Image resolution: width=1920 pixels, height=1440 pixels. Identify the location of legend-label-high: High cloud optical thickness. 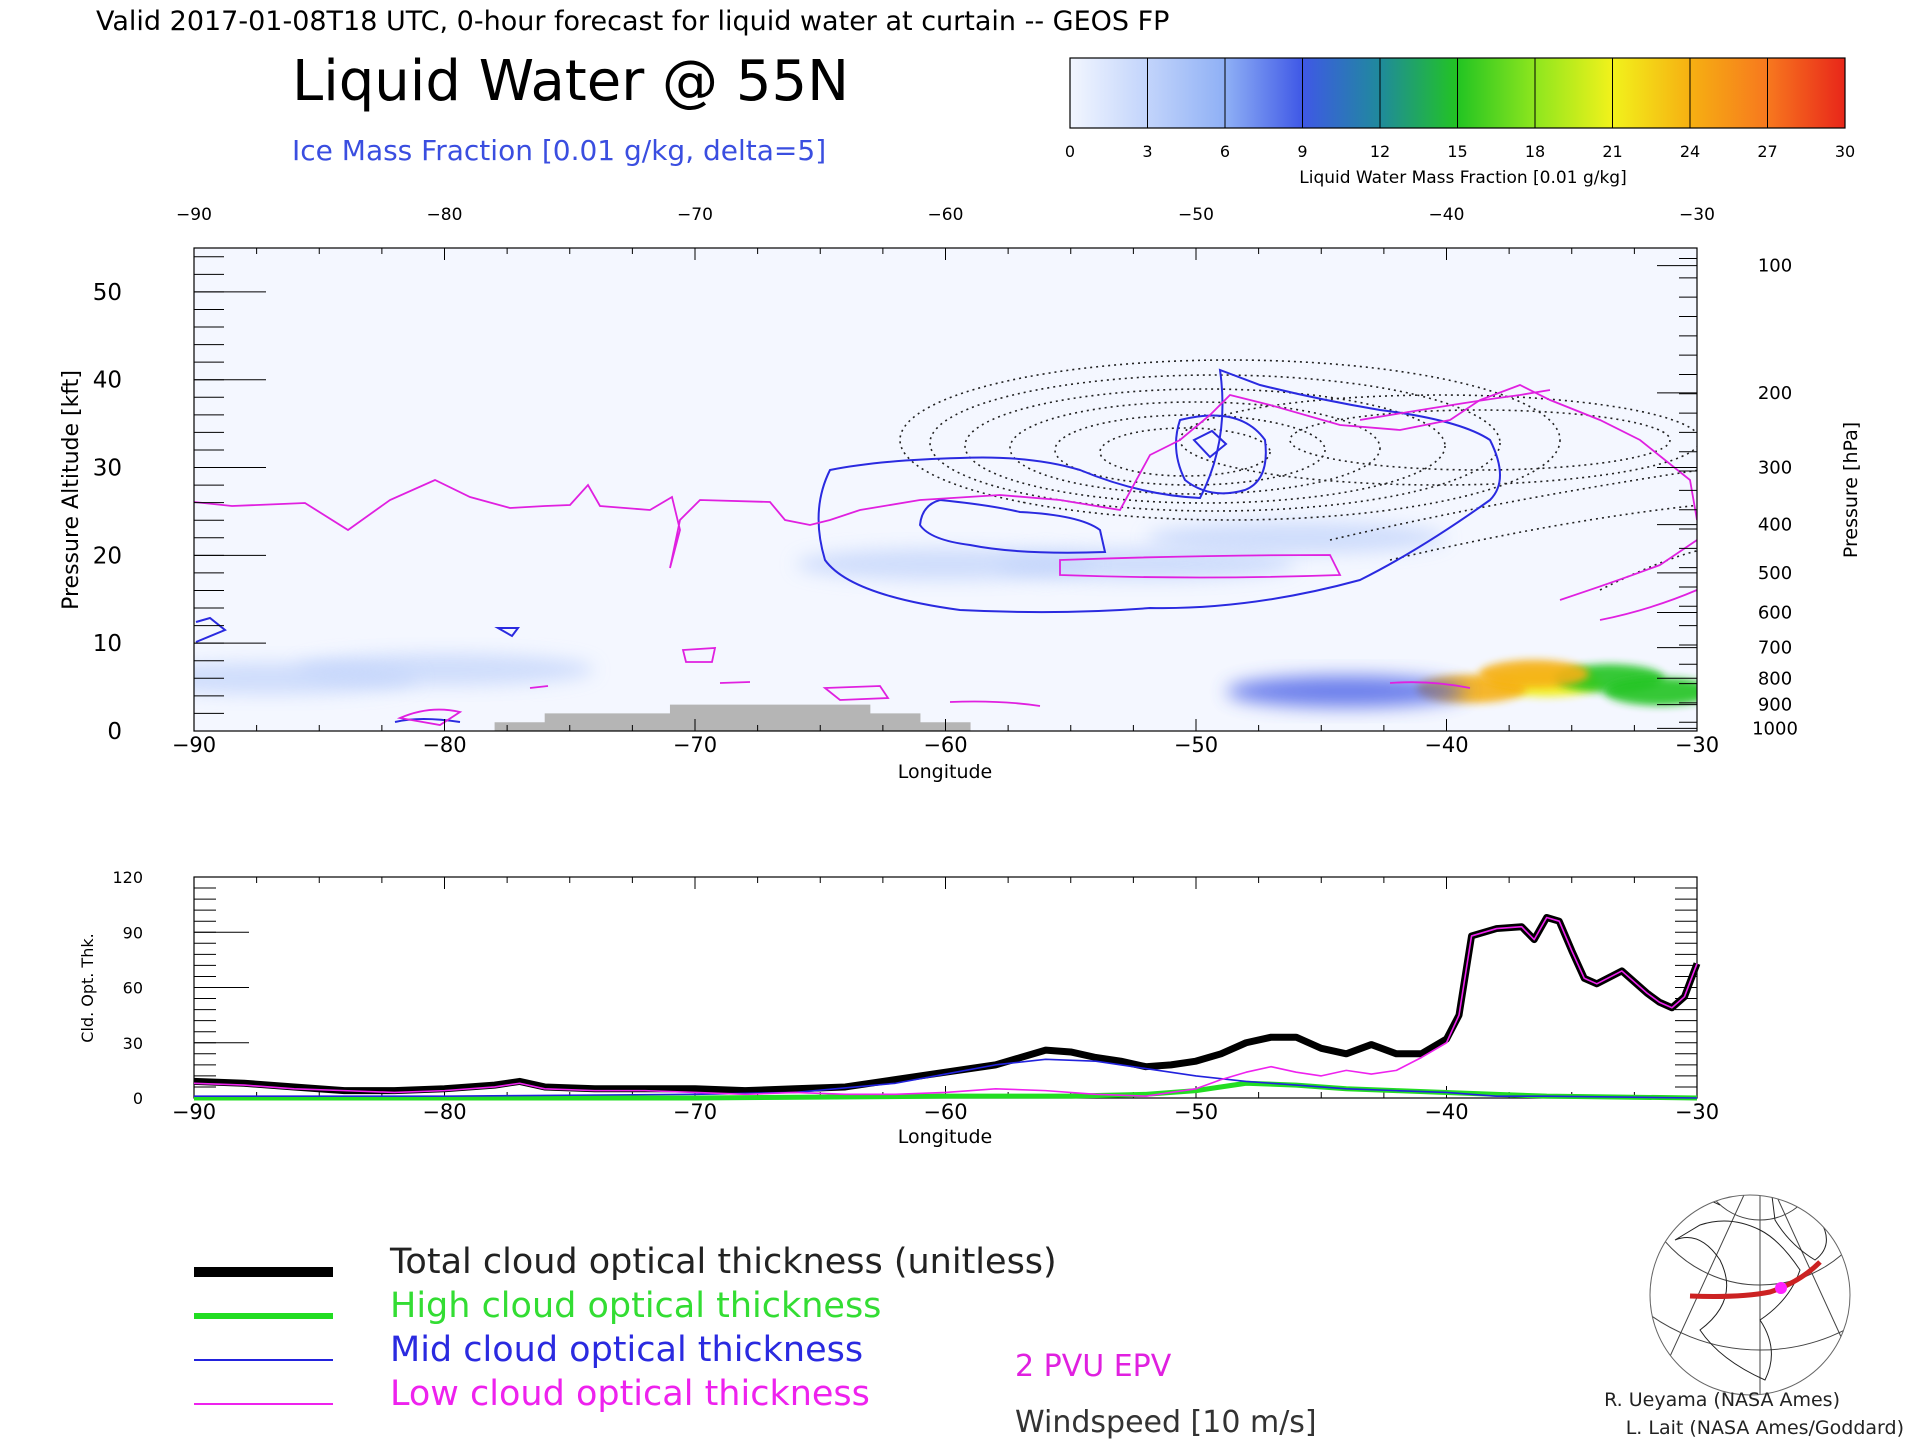
(635, 1306).